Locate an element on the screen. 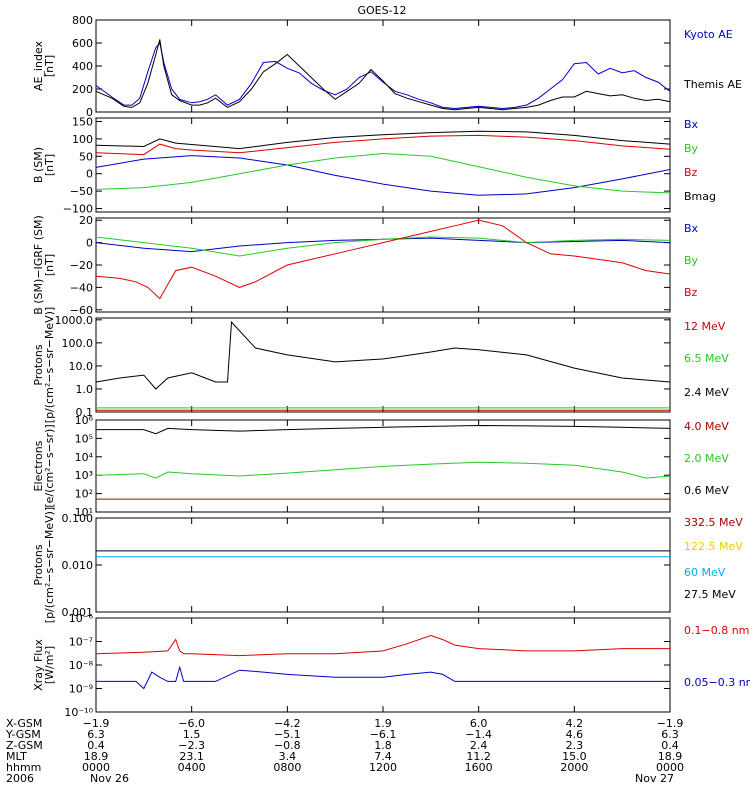  y-tick-label: −100 is located at coordinates (78, 209).